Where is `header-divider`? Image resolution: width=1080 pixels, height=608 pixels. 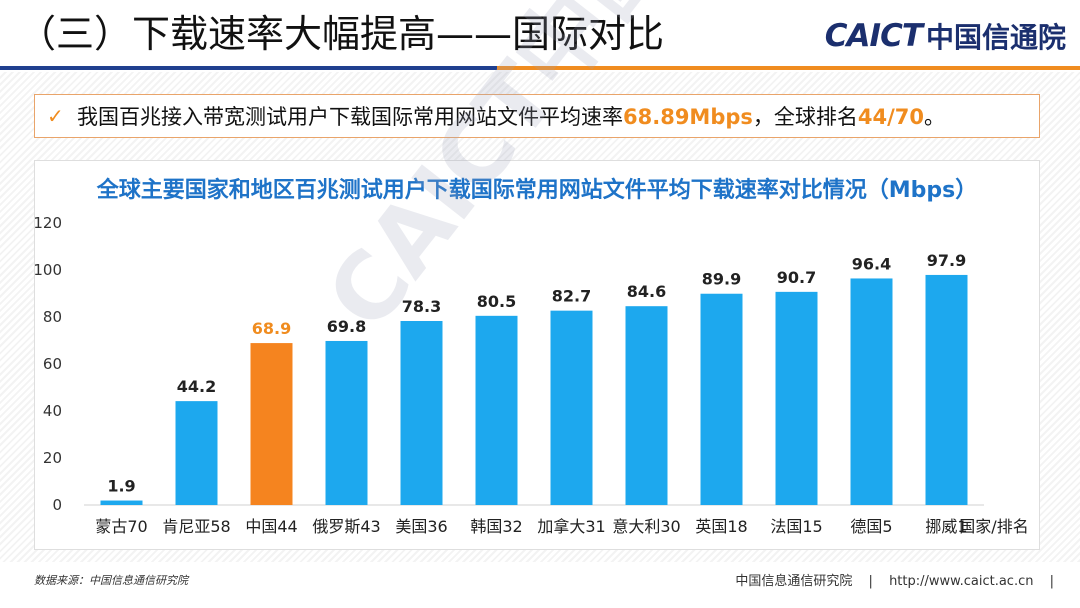 header-divider is located at coordinates (540, 68).